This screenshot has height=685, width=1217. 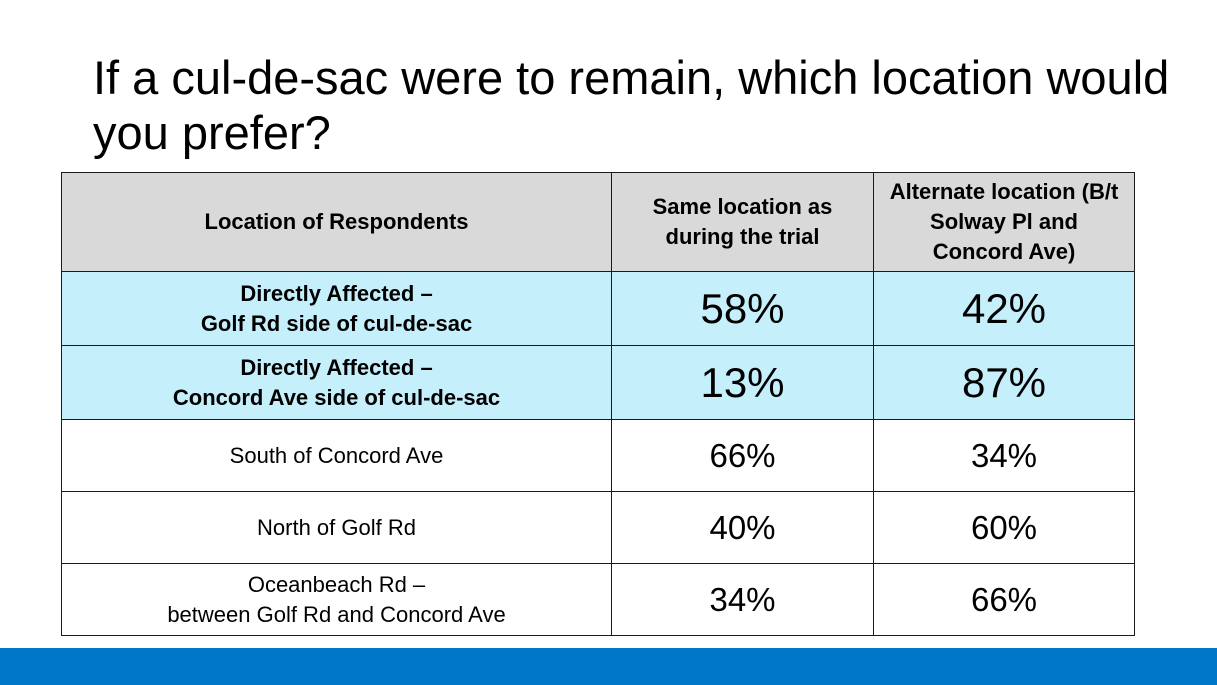 I want to click on header-location: Location of Respondents, so click(x=336, y=222).